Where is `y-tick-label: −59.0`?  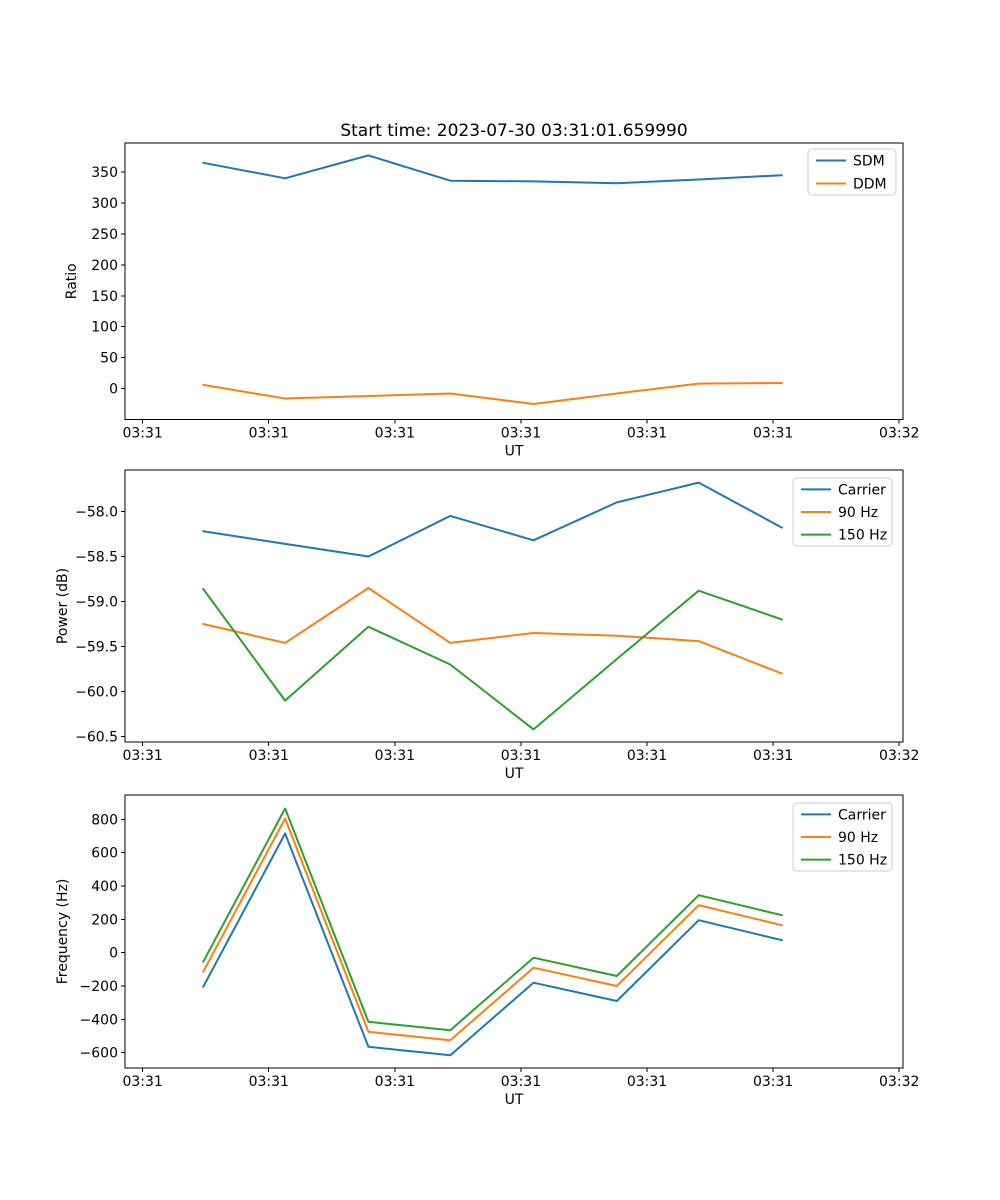
y-tick-label: −59.0 is located at coordinates (96, 602).